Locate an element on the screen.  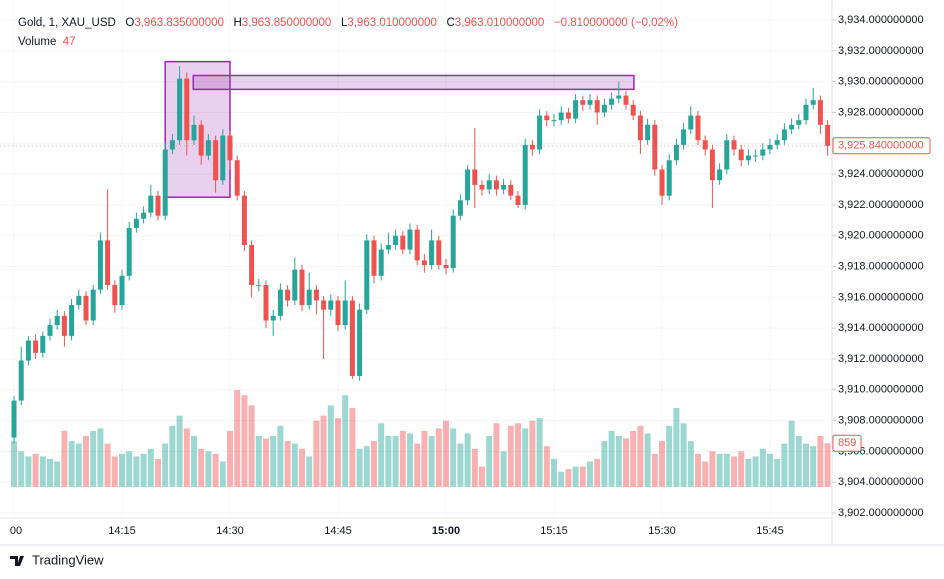
y-tick-label: 3,916.000000000 is located at coordinates (881, 297).